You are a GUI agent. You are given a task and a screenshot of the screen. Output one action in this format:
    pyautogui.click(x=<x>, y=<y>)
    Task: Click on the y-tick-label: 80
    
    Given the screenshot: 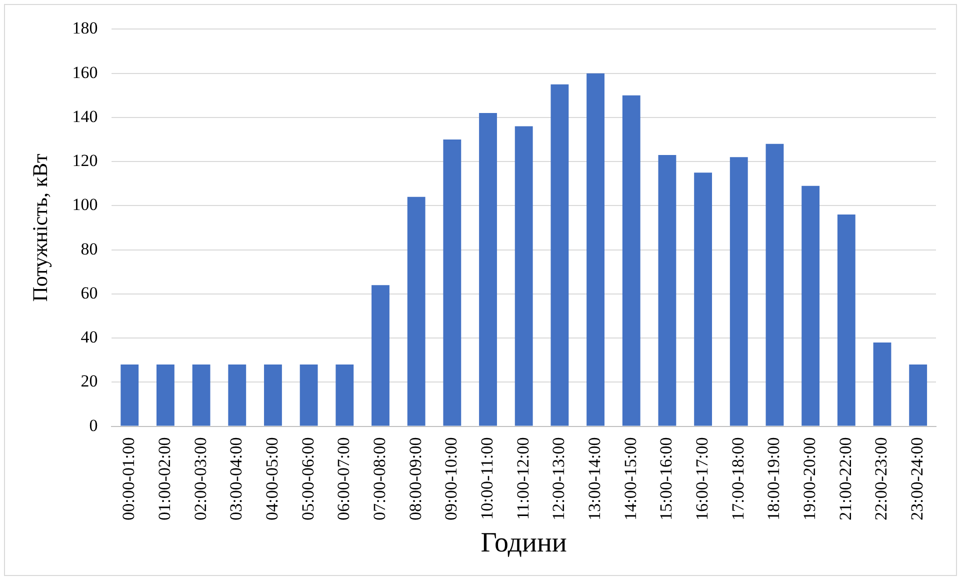 What is the action you would take?
    pyautogui.click(x=89, y=248)
    